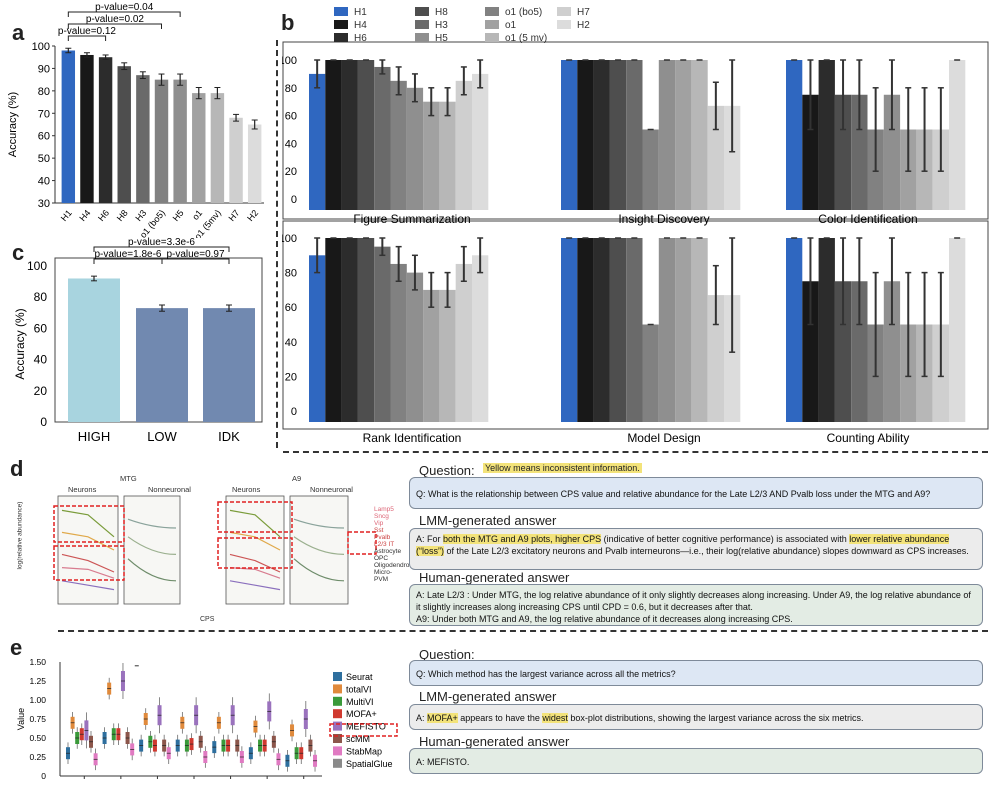 This screenshot has height=793, width=996. I want to click on legend-label: o1 (bo5), so click(523, 12).